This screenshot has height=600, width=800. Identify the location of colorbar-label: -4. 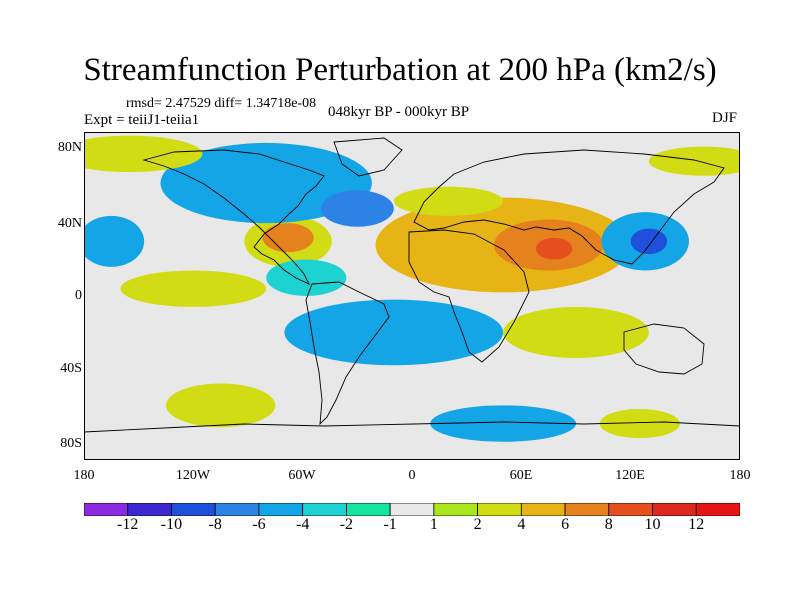
(302, 524).